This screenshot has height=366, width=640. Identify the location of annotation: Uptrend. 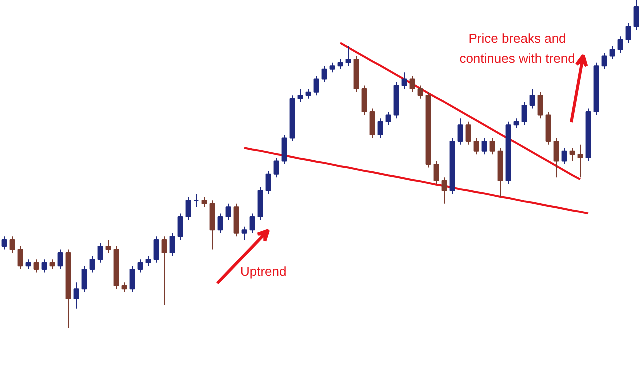
(263, 271).